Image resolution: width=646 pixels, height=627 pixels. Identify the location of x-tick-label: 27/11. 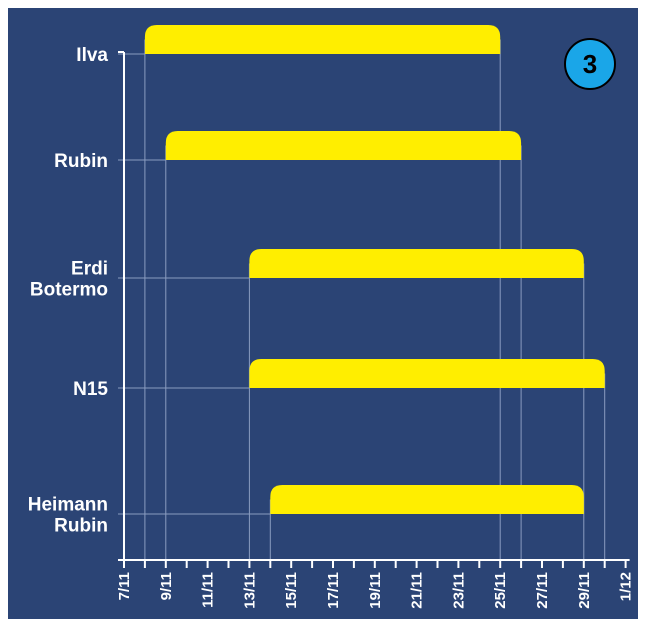
(542, 590).